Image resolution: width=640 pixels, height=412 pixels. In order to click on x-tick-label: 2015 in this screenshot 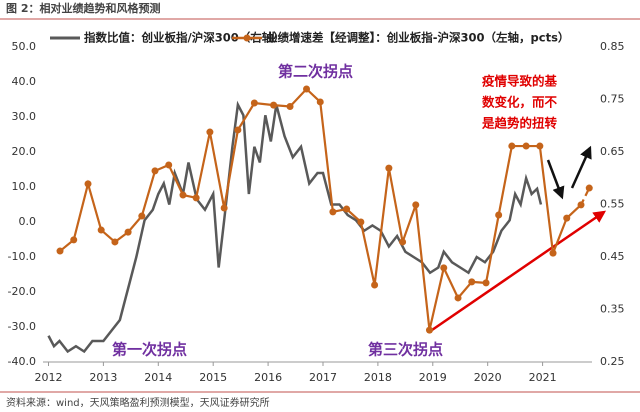, I will do `click(213, 377)`.